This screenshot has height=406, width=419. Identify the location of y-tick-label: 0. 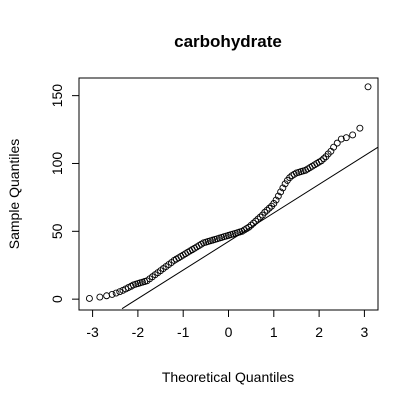
(57, 299).